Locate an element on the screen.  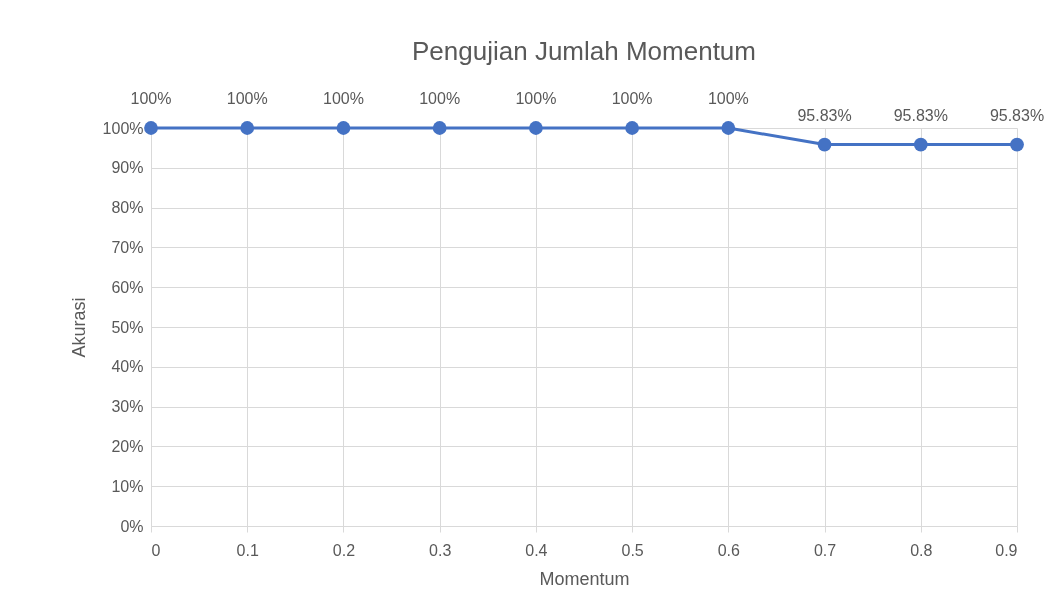
y-tick-label: 90% is located at coordinates (127, 168).